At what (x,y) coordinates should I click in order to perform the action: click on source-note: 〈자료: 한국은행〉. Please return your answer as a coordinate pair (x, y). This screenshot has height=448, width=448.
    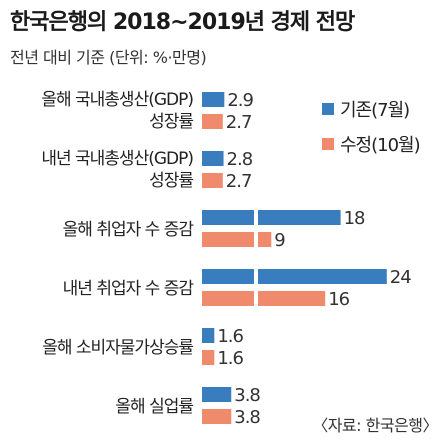
    Looking at the image, I should click on (375, 425).